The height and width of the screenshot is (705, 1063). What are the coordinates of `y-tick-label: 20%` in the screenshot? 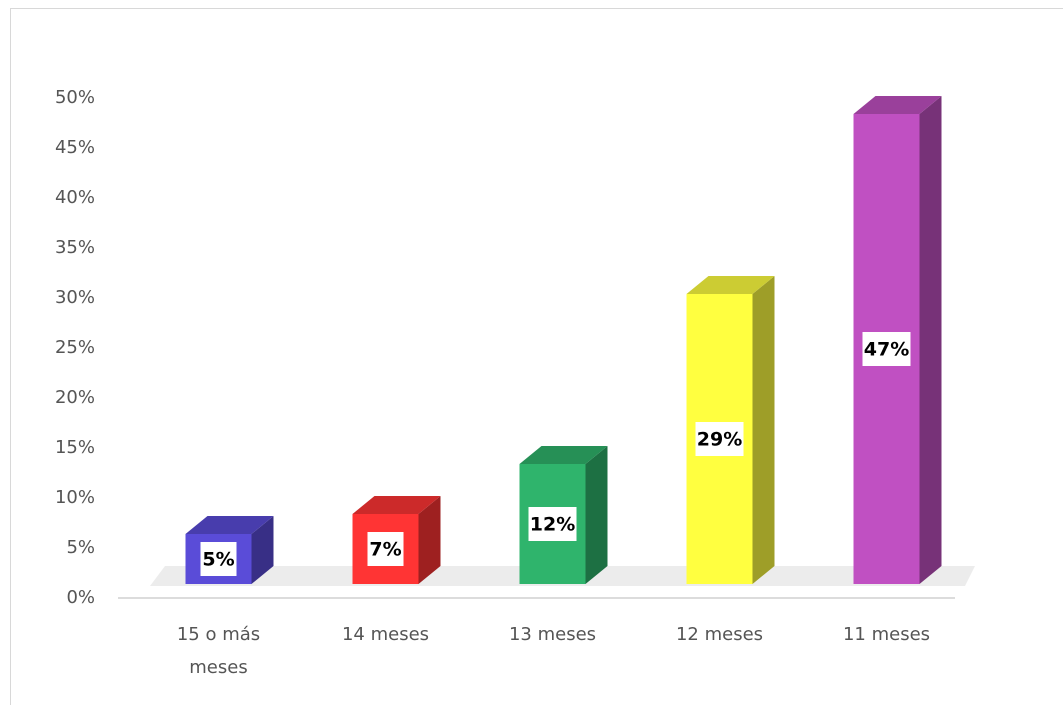 It's located at (75, 397).